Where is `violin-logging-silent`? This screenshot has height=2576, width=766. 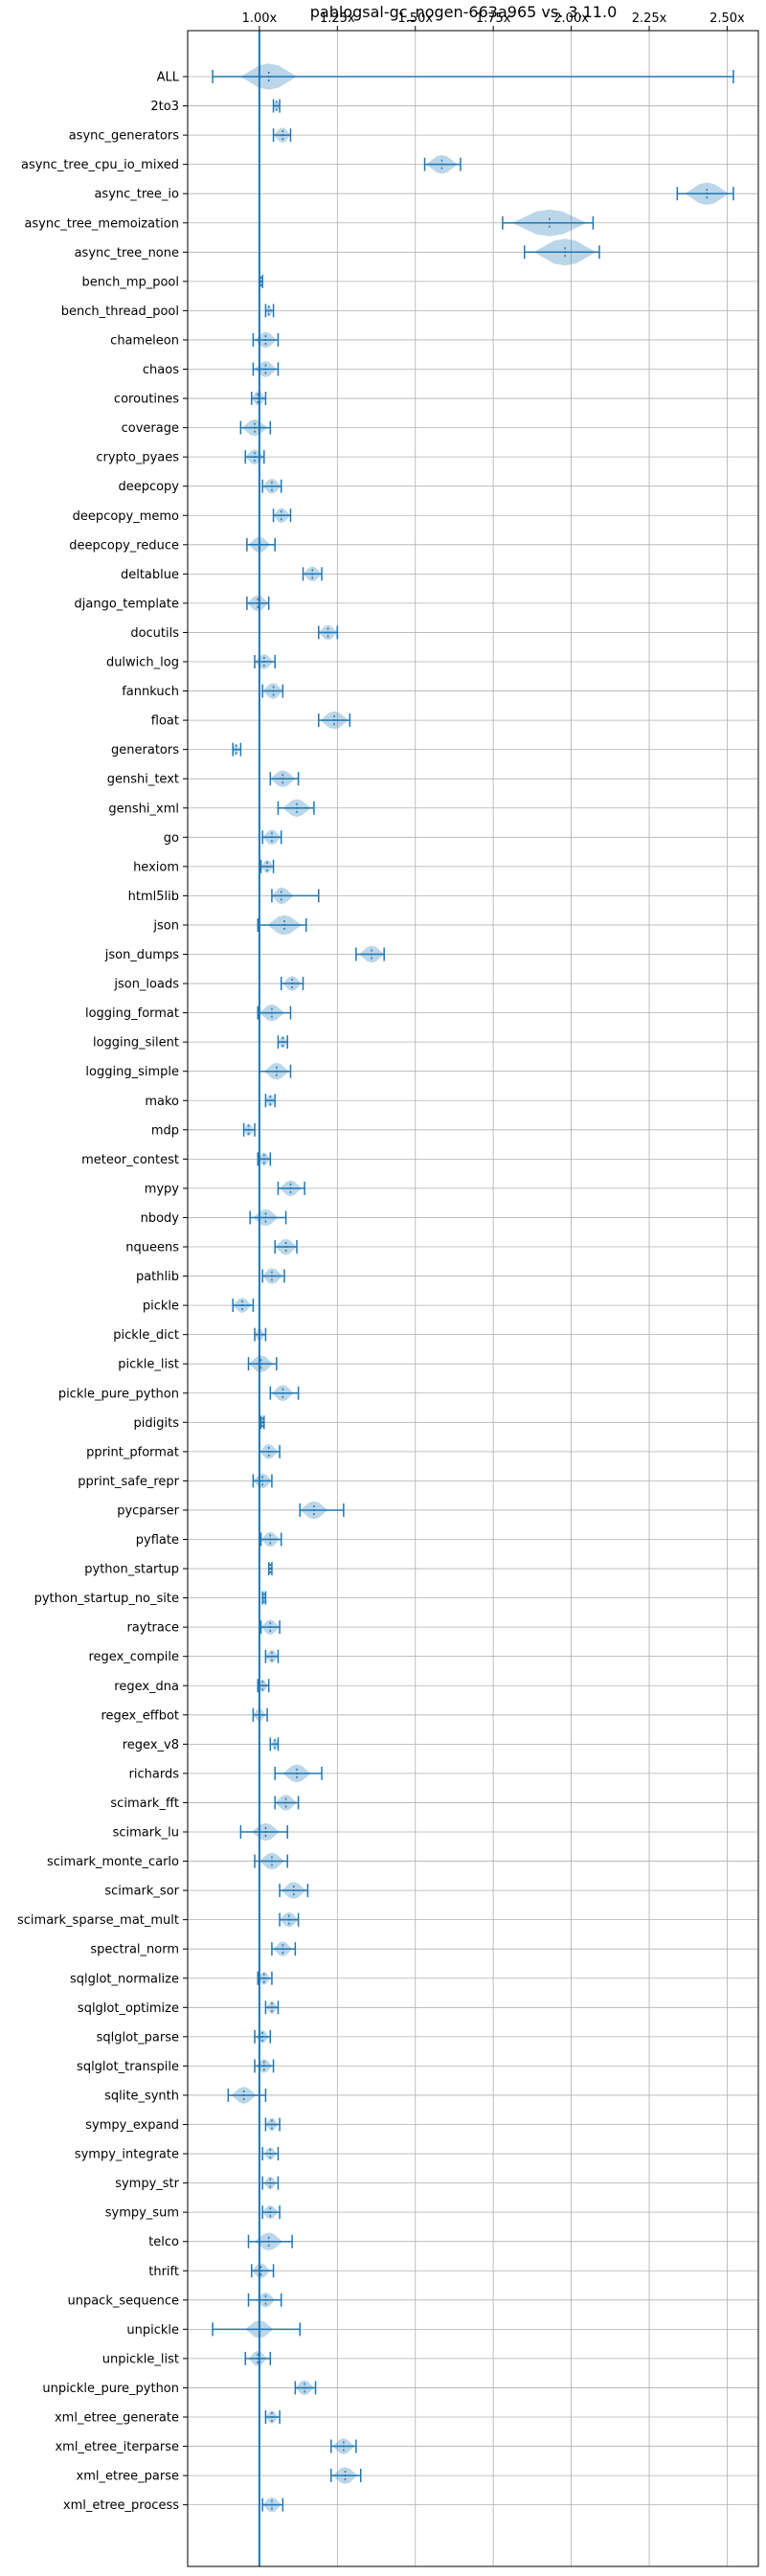
violin-logging-silent is located at coordinates (283, 1042).